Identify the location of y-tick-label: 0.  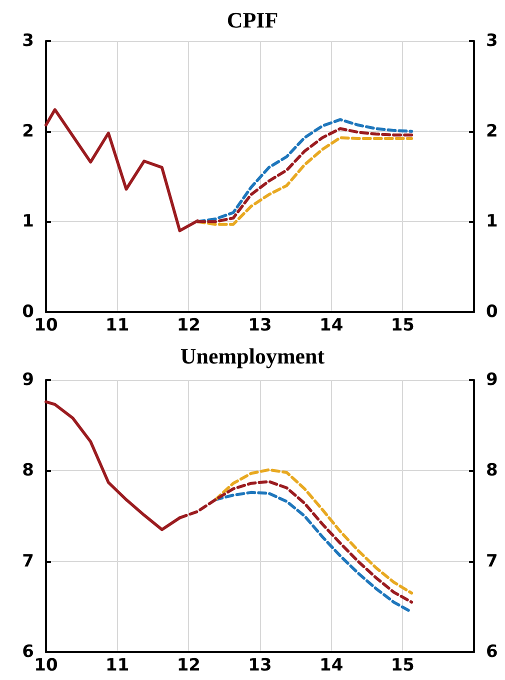
(28, 312).